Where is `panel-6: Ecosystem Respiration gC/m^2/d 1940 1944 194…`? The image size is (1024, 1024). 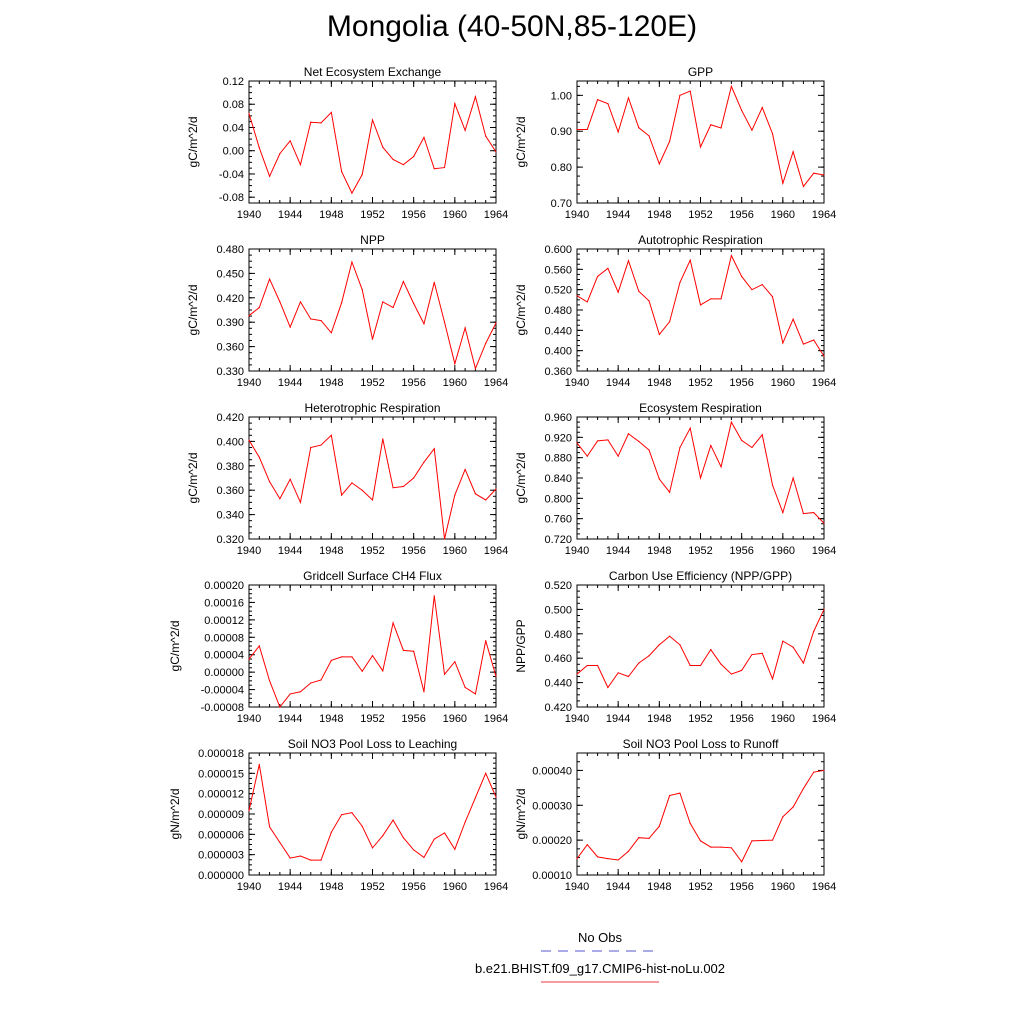 panel-6: Ecosystem Respiration gC/m^2/d 1940 1944 194… is located at coordinates (675, 479).